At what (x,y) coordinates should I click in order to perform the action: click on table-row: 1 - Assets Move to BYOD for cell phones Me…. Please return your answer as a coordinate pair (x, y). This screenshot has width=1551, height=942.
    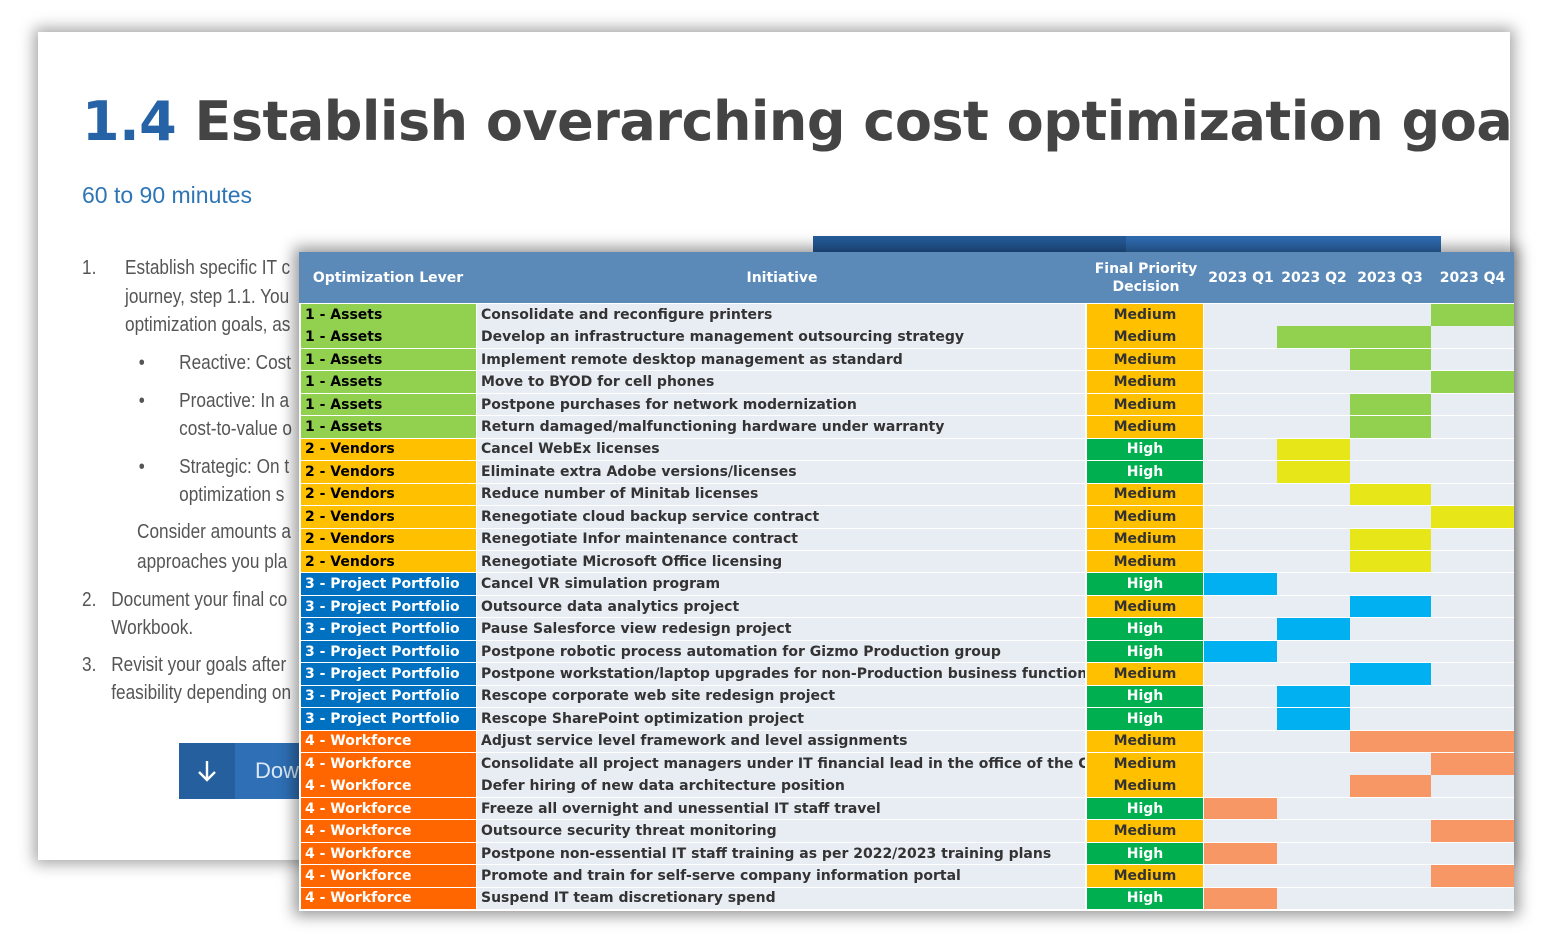
    Looking at the image, I should click on (906, 382).